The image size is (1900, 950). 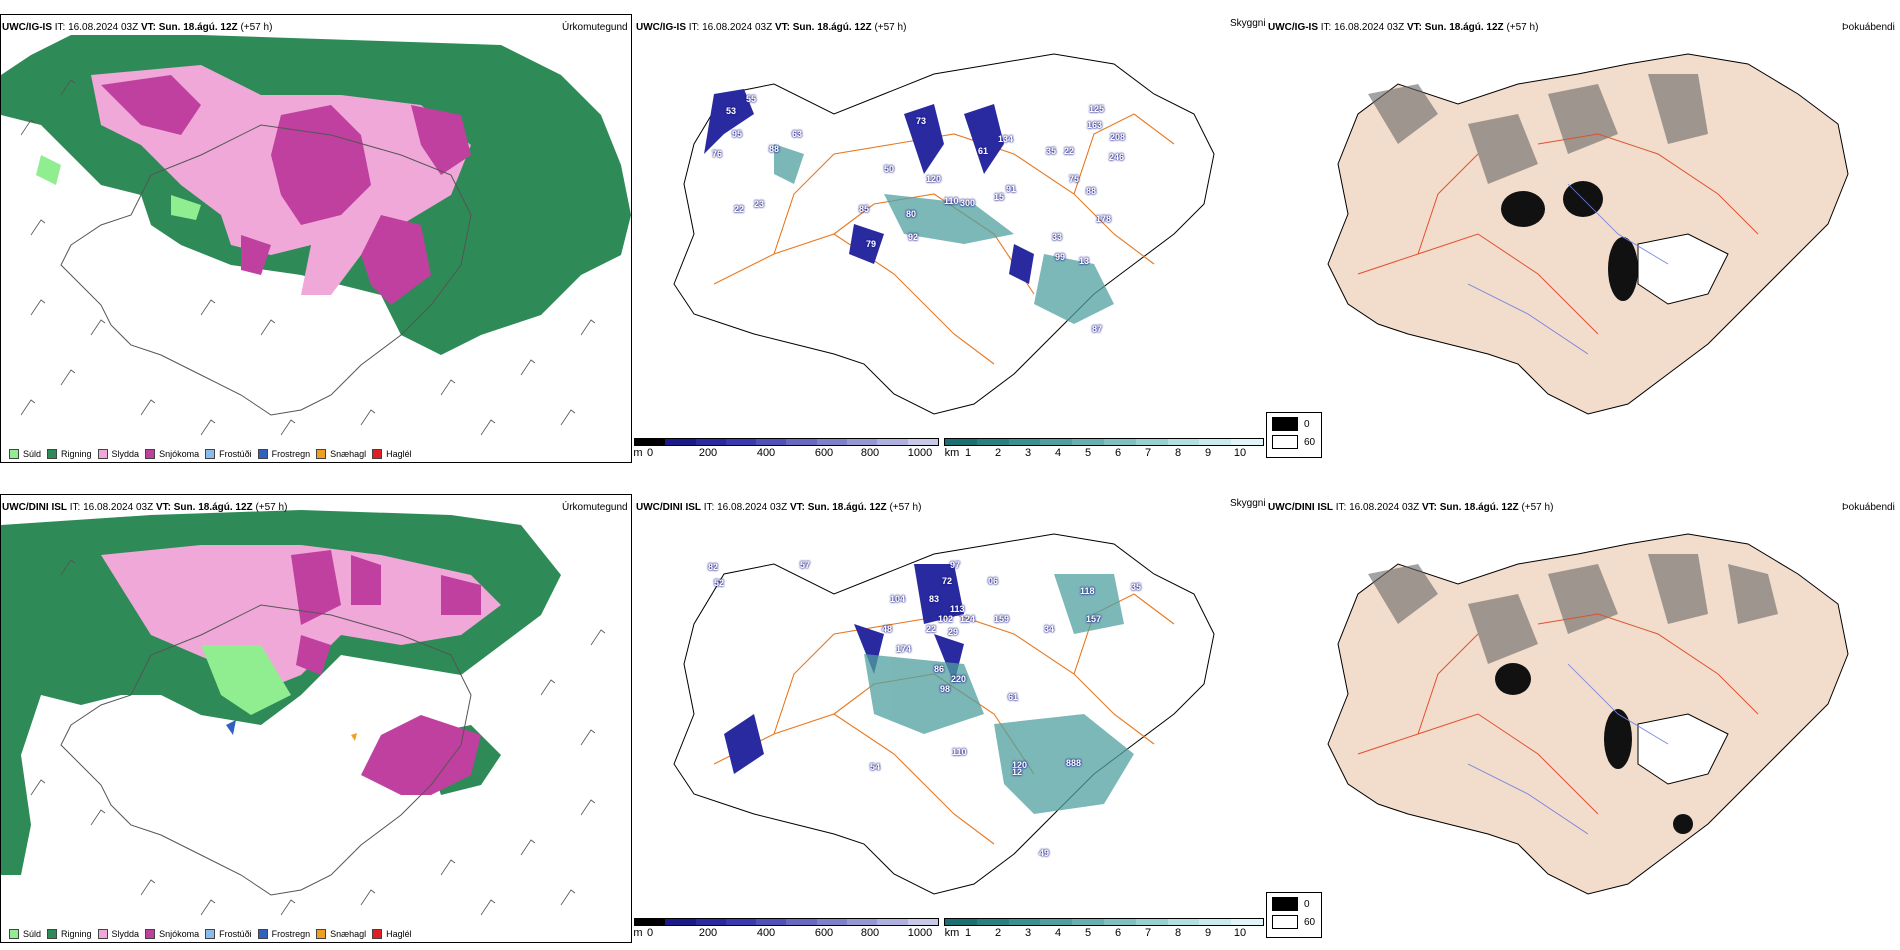 What do you see at coordinates (1588, 234) in the screenshot?
I see `fog-map-1-svg` at bounding box center [1588, 234].